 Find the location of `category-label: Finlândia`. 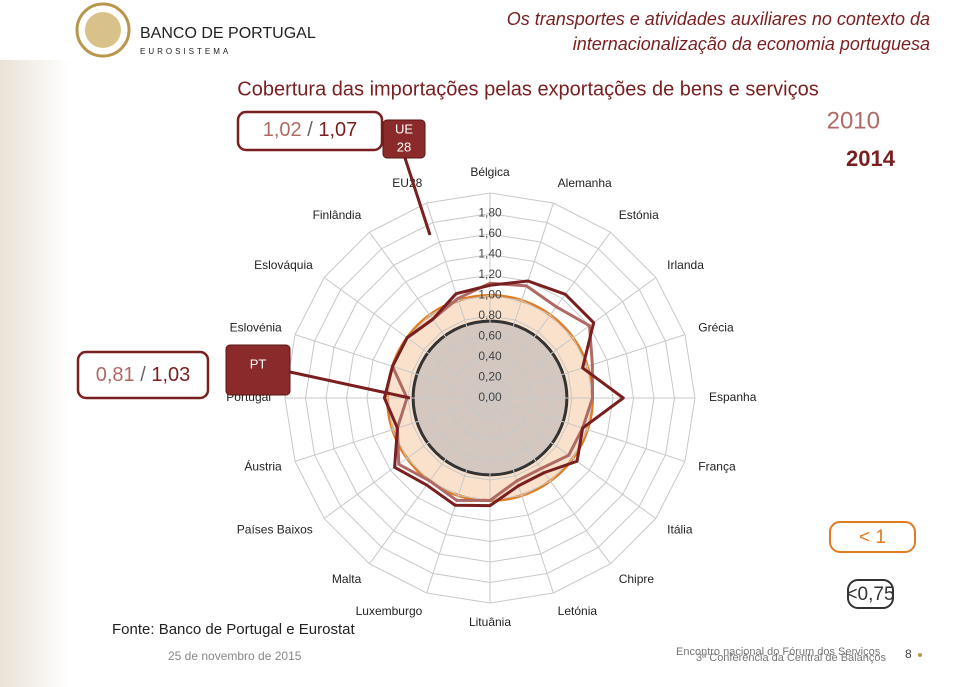

category-label: Finlândia is located at coordinates (337, 215).